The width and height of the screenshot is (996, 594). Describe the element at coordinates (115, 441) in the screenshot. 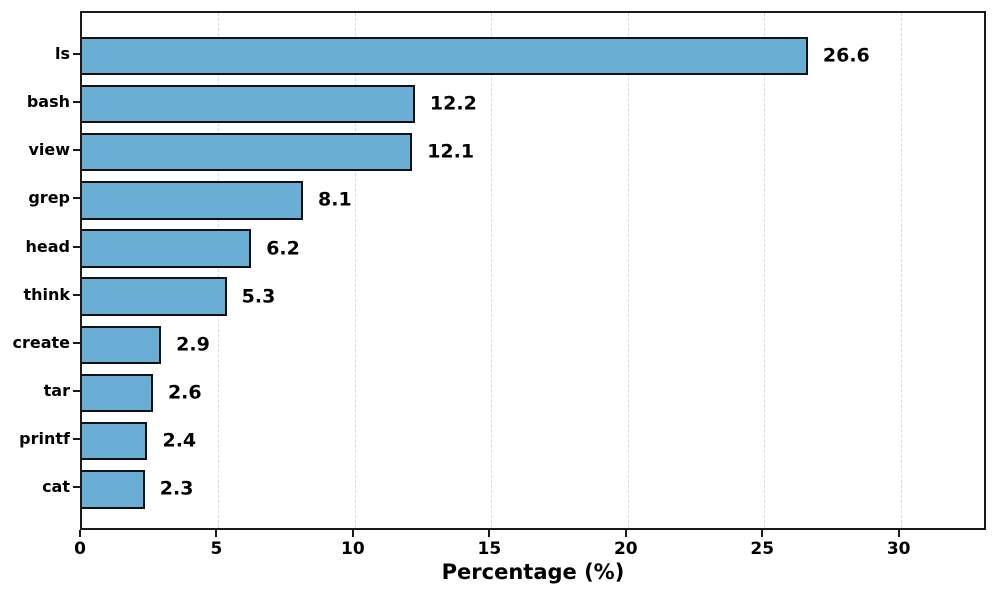

I see `bar-printf` at that location.